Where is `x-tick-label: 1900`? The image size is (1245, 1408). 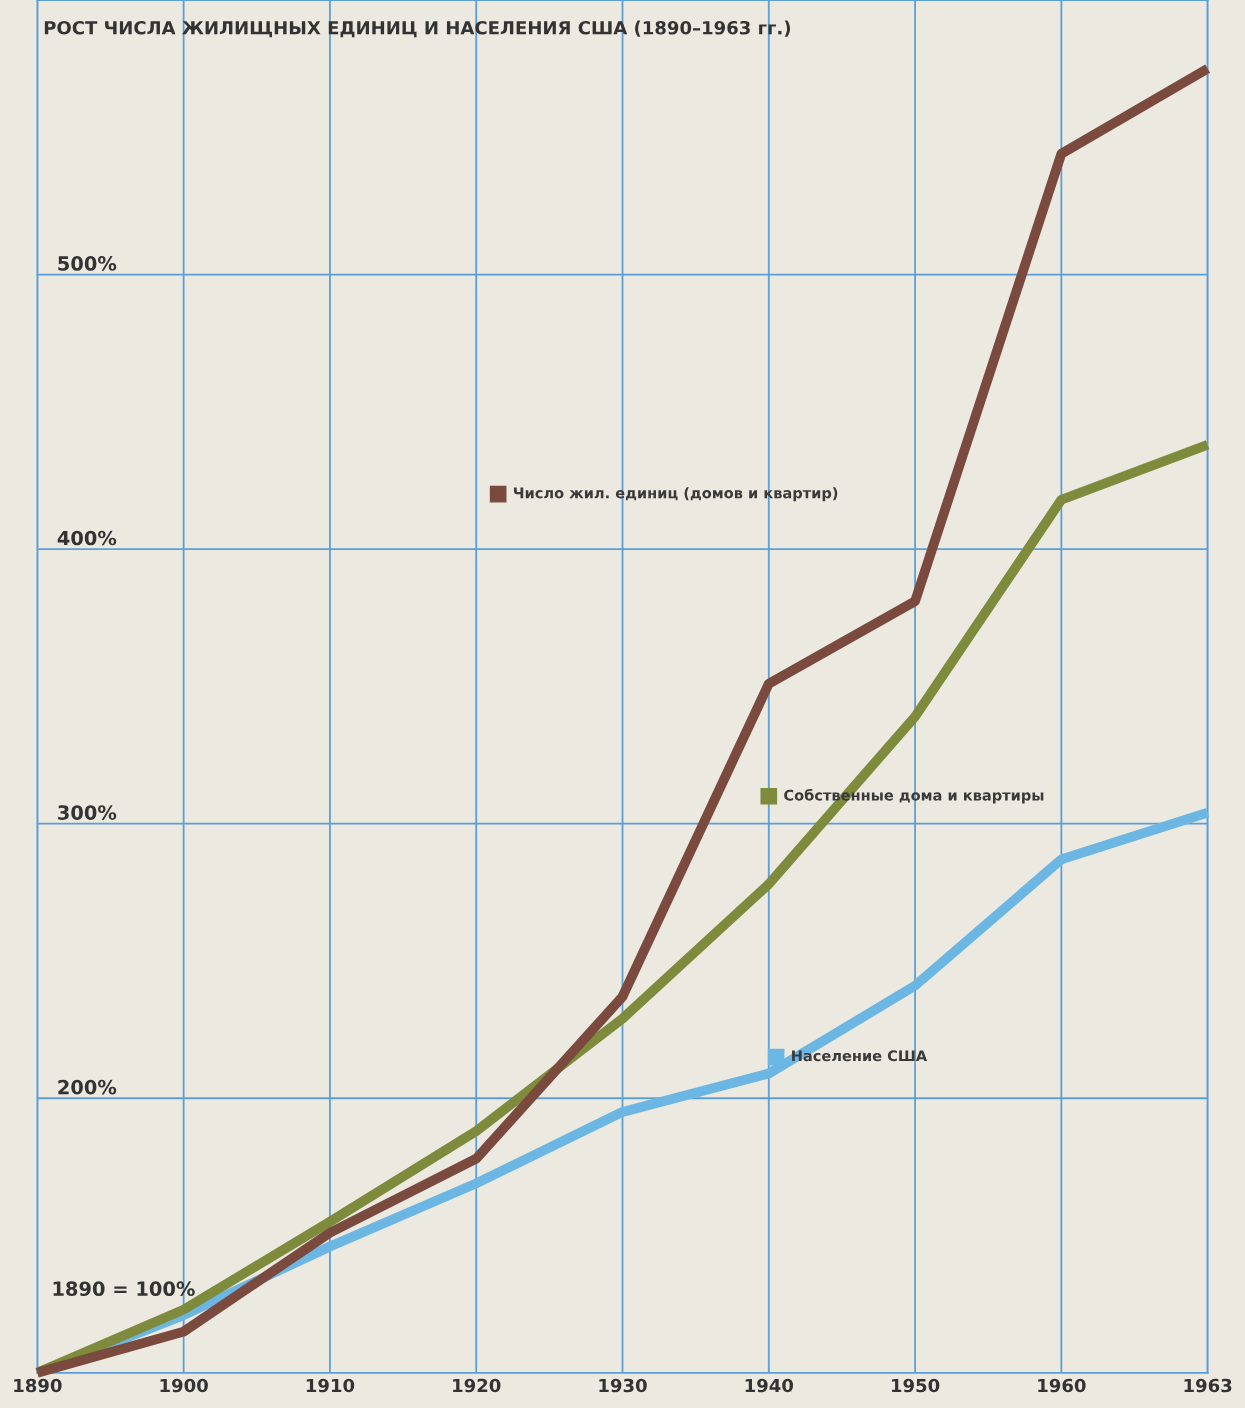
x-tick-label: 1900 is located at coordinates (184, 1385).